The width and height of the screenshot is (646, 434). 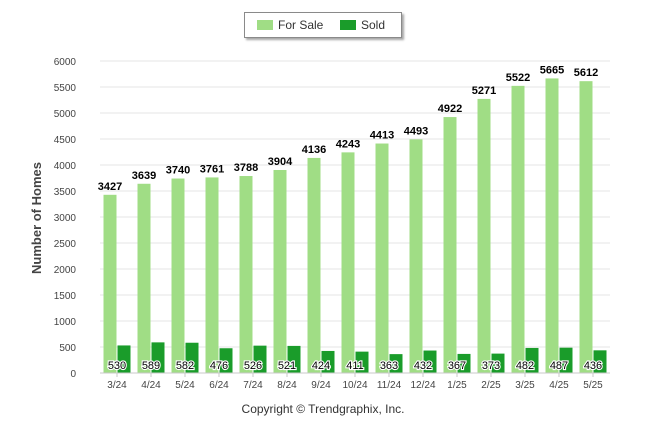 I want to click on y-tick-label: 6000, so click(x=65, y=62).